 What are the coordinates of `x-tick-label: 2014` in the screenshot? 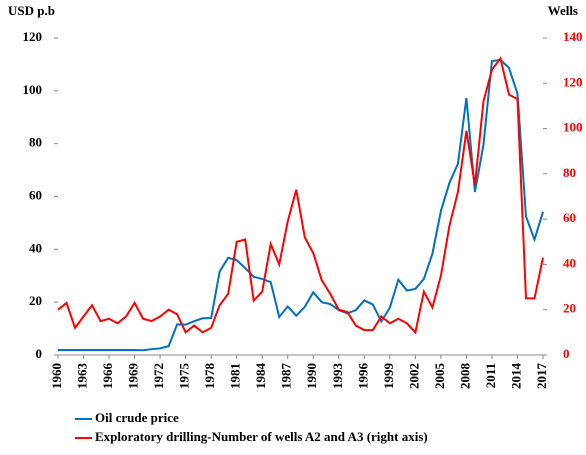 It's located at (515, 376).